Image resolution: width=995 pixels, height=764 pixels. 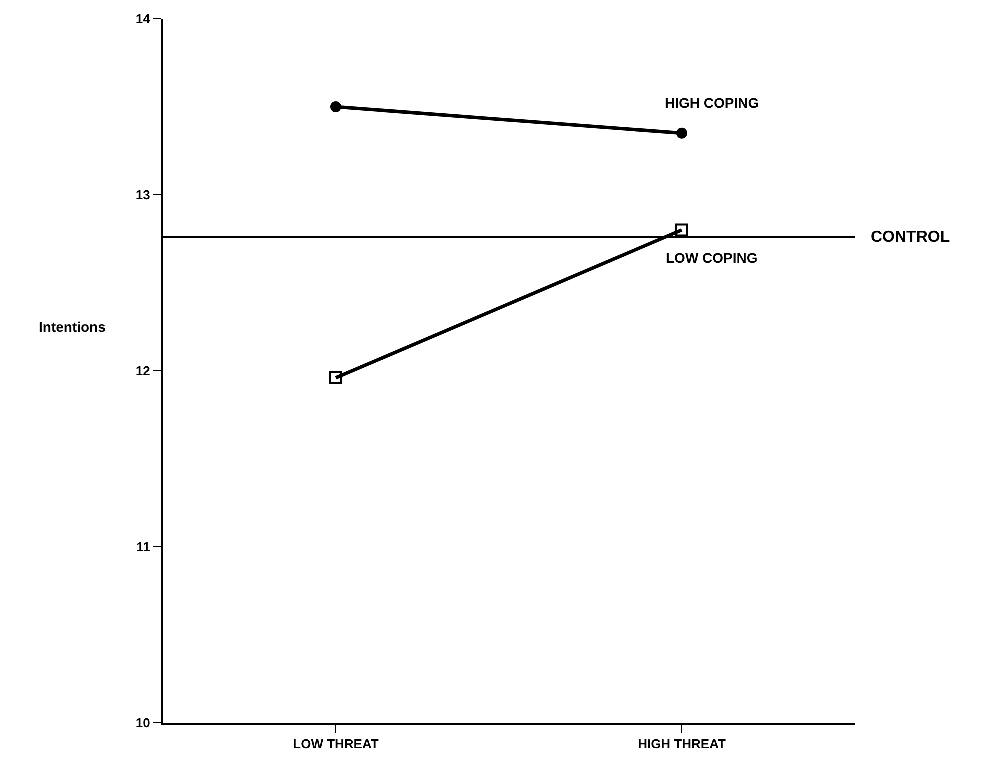 I want to click on x-tick-label: HIGH THREAT, so click(x=682, y=744).